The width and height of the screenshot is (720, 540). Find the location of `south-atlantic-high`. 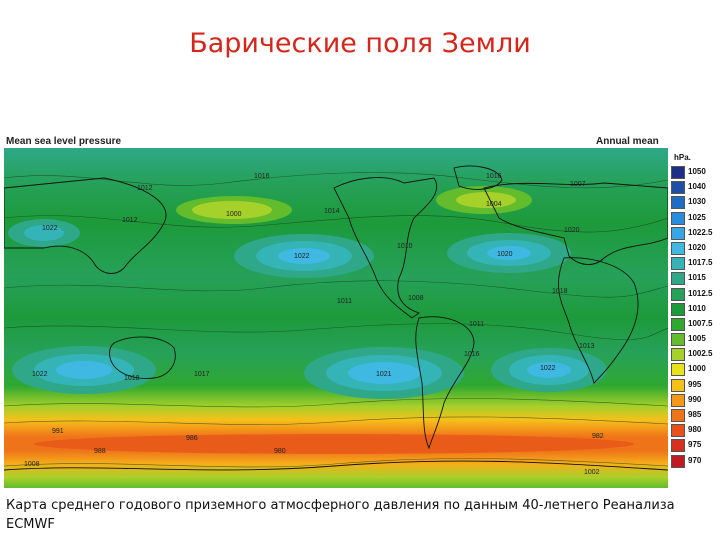

south-atlantic-high is located at coordinates (549, 370).